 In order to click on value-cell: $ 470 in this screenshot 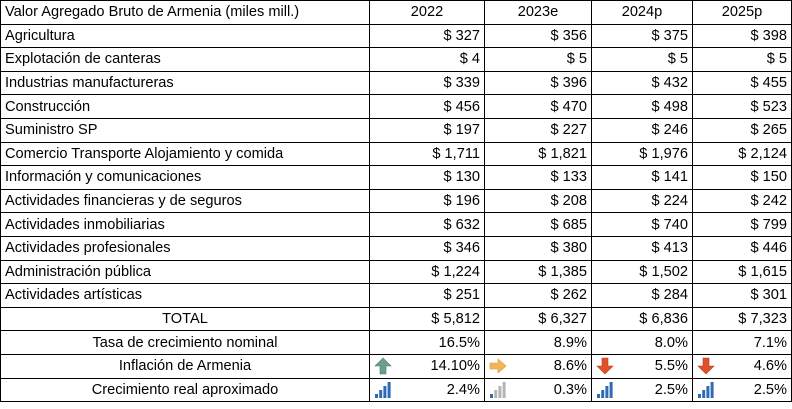, I will do `click(538, 106)`.